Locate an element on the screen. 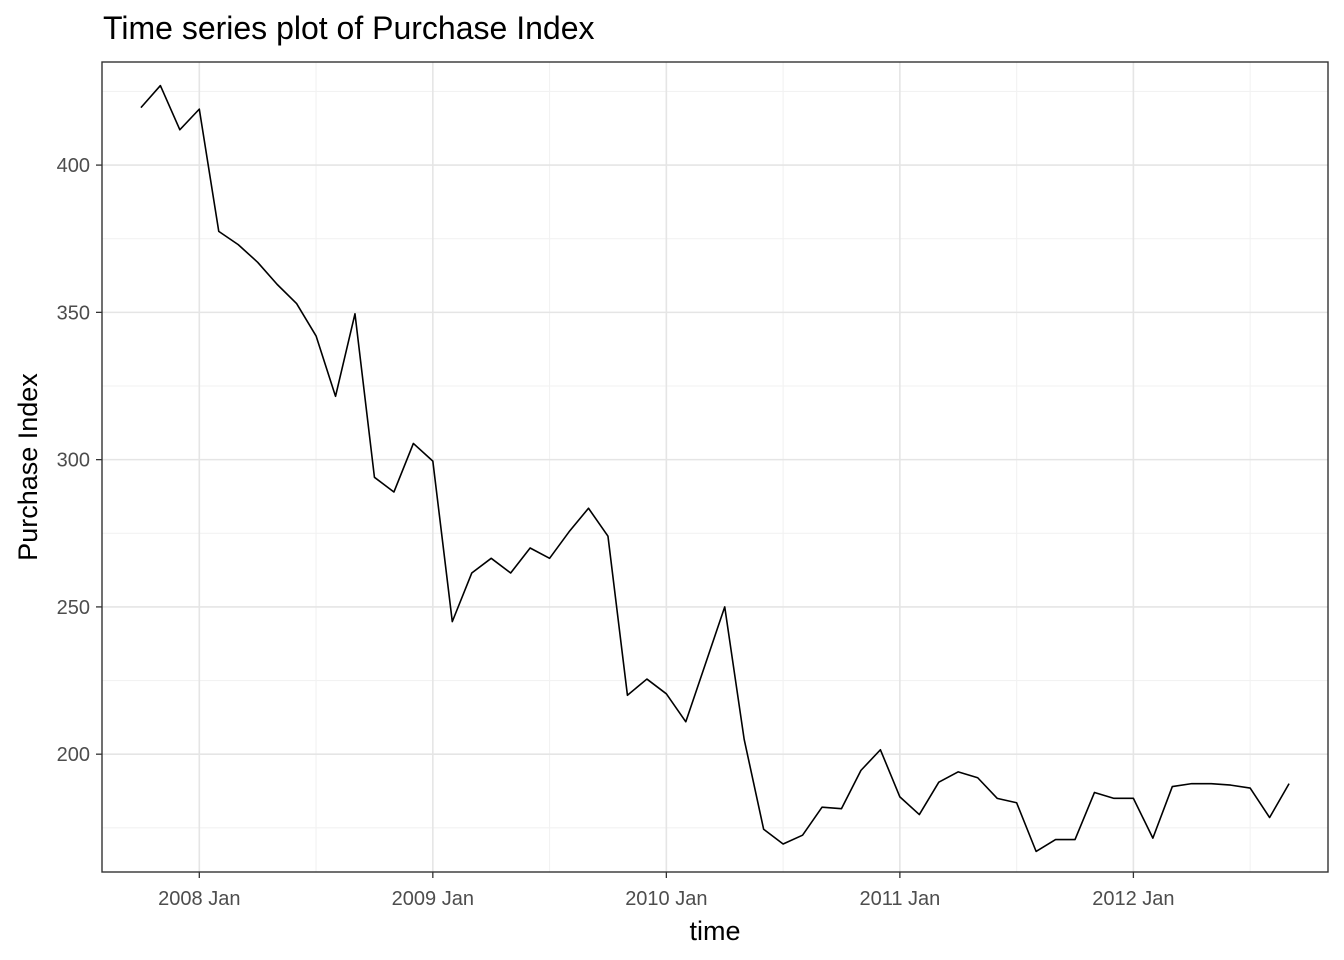  x-tick-label: 2010 Jan is located at coordinates (666, 899).